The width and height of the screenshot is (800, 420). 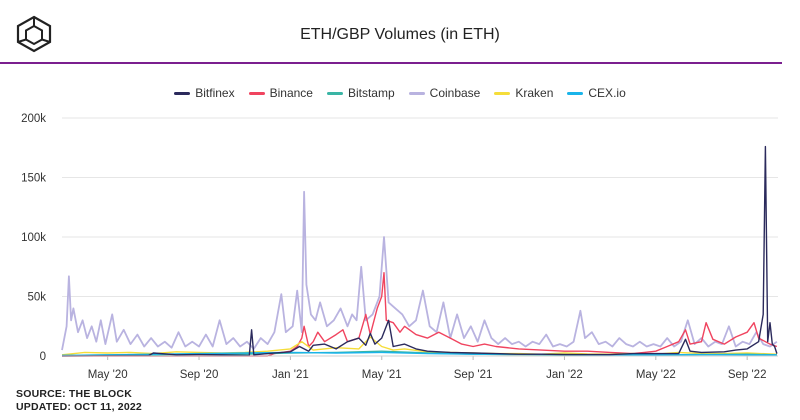 I want to click on legend-item-binance: Binance, so click(x=280, y=93).